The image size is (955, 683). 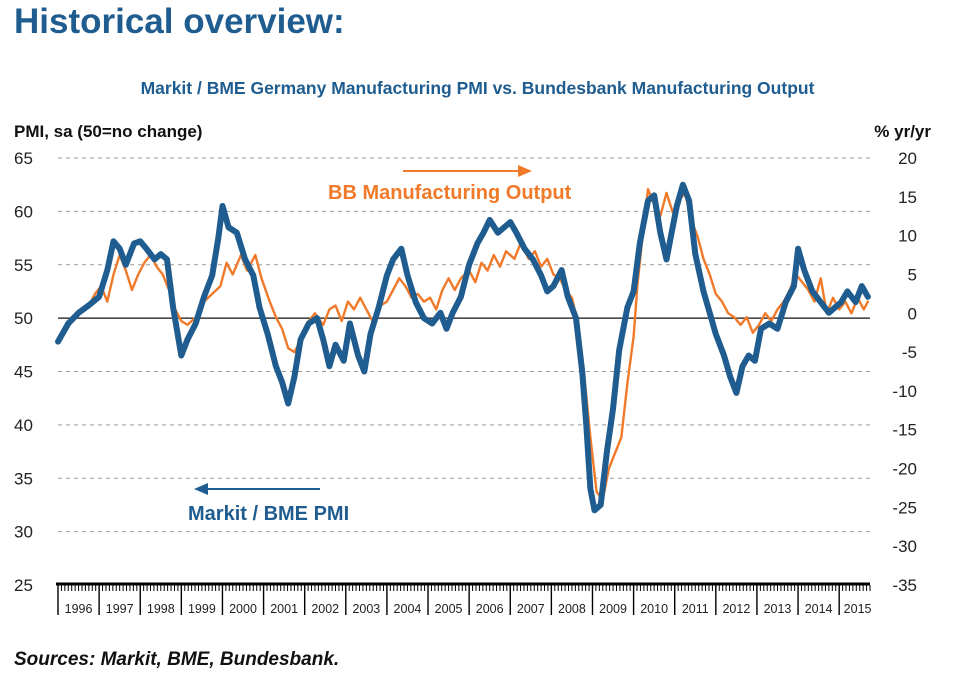 I want to click on x-year-label: 2001, so click(x=284, y=609).